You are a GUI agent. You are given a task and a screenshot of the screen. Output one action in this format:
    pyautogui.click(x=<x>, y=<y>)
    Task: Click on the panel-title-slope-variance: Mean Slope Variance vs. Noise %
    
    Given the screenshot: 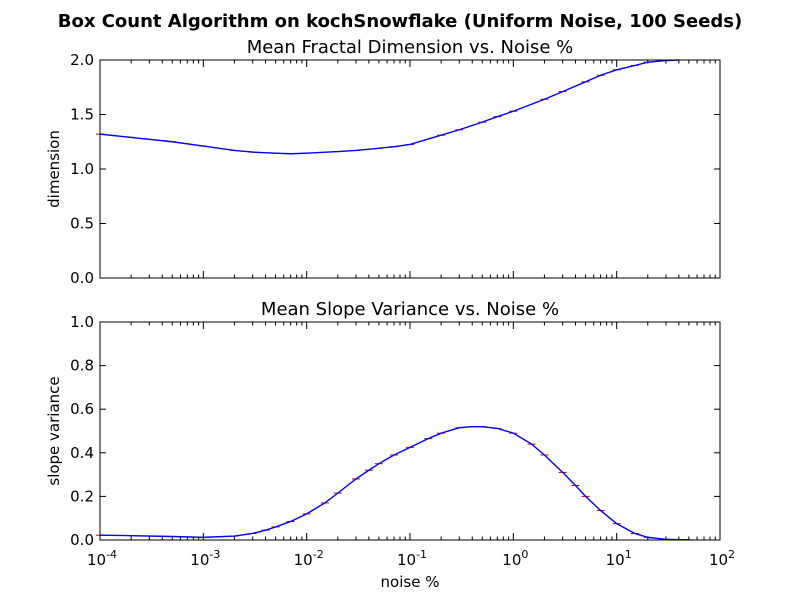 What is the action you would take?
    pyautogui.click(x=410, y=309)
    